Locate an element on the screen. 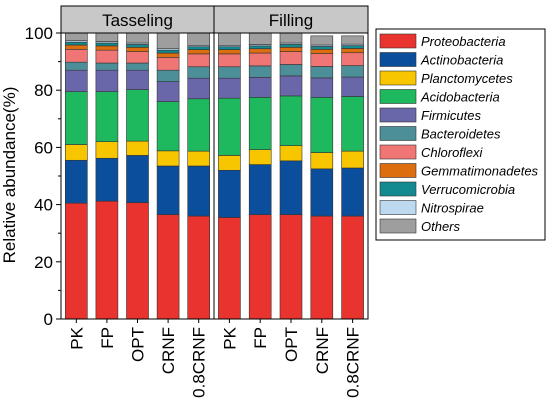  x-tick-label-filling-1: PK is located at coordinates (229, 337).